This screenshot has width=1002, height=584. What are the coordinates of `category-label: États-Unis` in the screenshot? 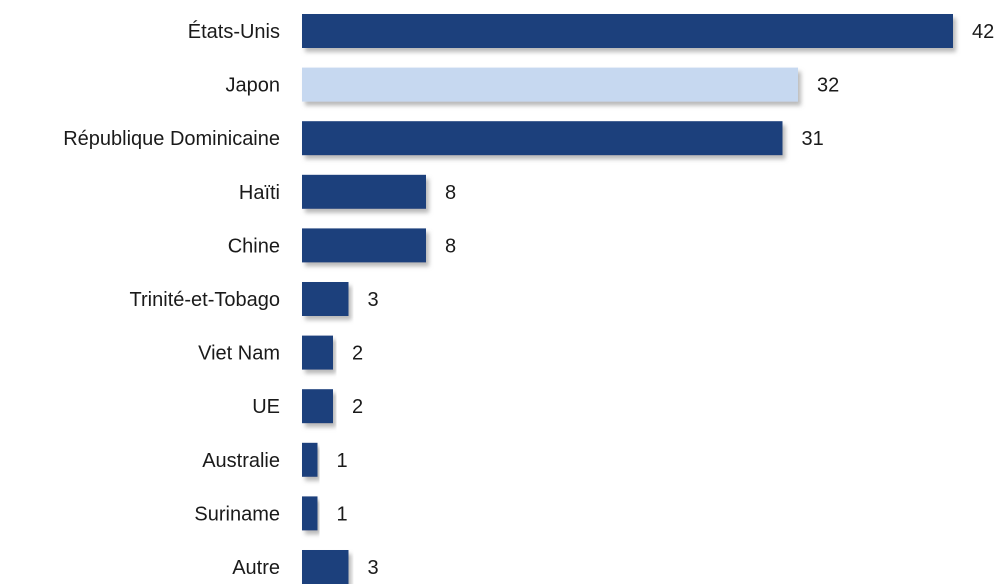 It's located at (234, 31).